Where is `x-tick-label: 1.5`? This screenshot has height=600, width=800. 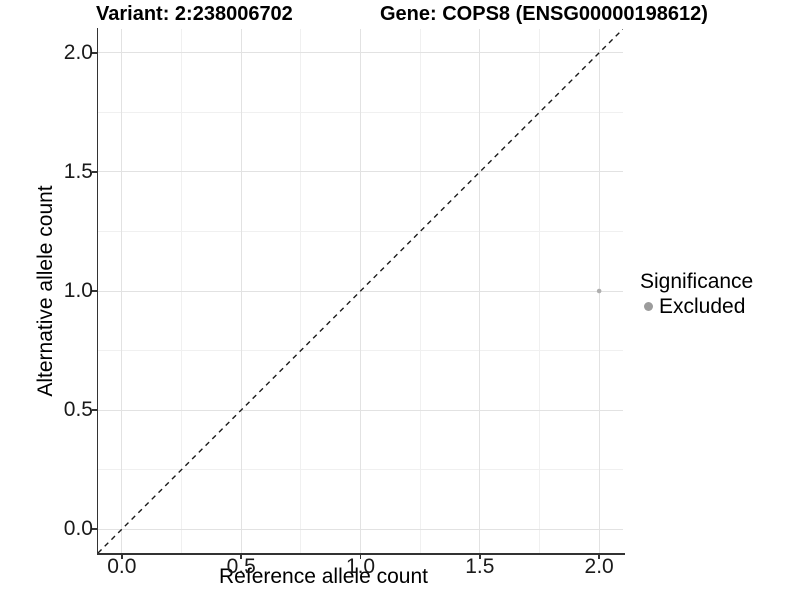 x-tick-label: 1.5 is located at coordinates (480, 566).